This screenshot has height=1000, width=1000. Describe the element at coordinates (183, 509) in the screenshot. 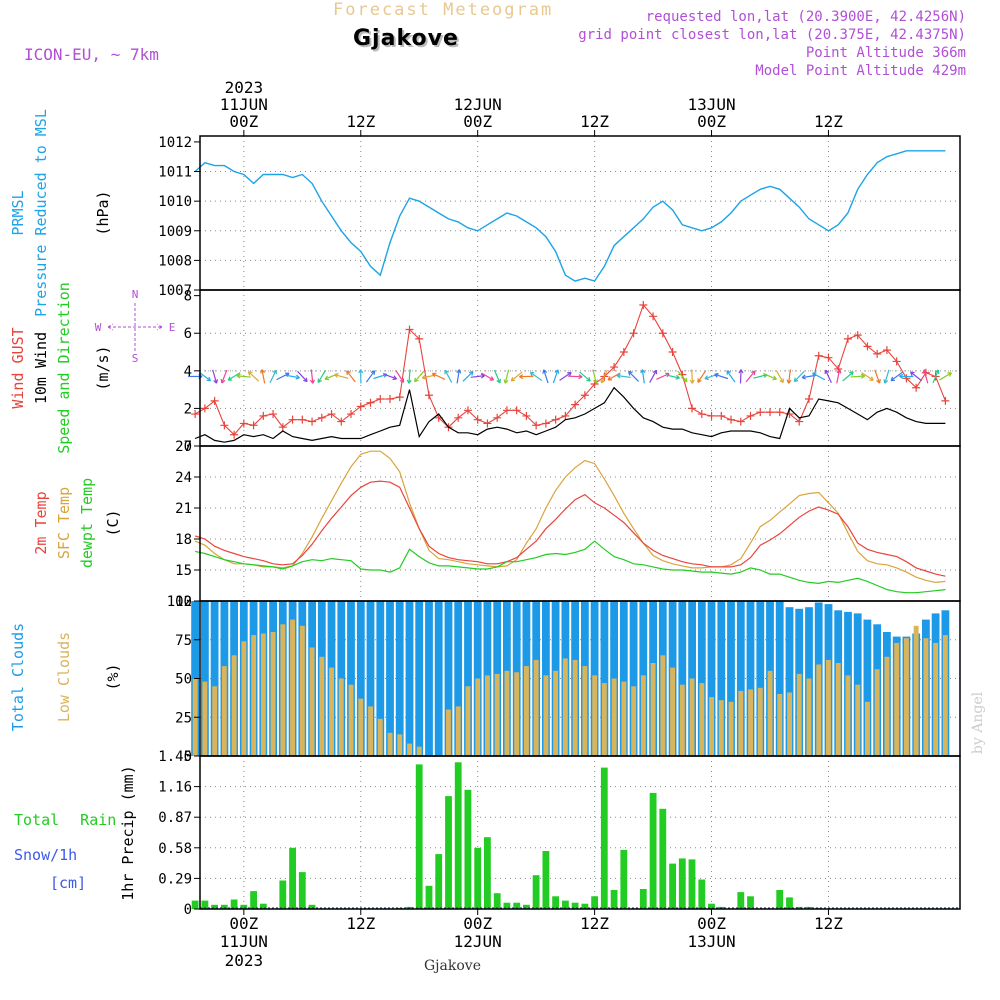

I see `ytick-label-temperature: 21` at that location.